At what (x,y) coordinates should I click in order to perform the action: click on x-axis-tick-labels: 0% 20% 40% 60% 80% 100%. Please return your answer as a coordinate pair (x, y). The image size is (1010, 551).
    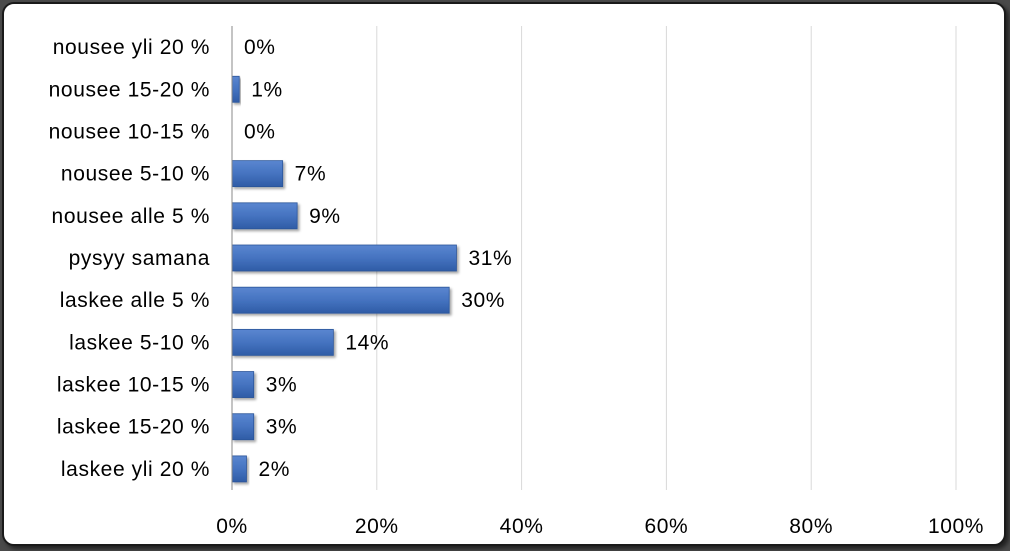
    Looking at the image, I should click on (600, 526).